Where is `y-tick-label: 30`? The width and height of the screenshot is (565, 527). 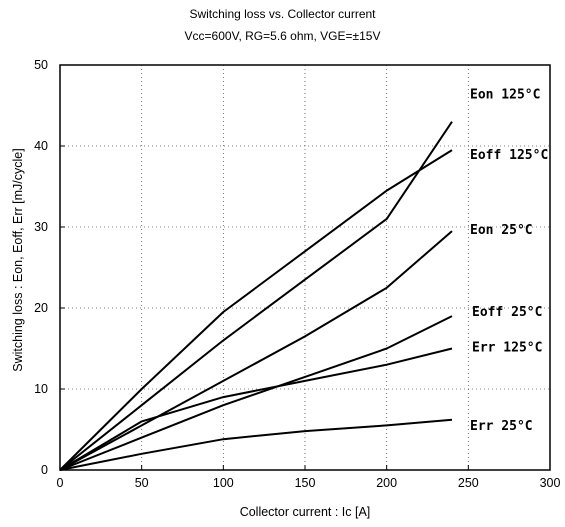 y-tick-label: 30 is located at coordinates (41, 227).